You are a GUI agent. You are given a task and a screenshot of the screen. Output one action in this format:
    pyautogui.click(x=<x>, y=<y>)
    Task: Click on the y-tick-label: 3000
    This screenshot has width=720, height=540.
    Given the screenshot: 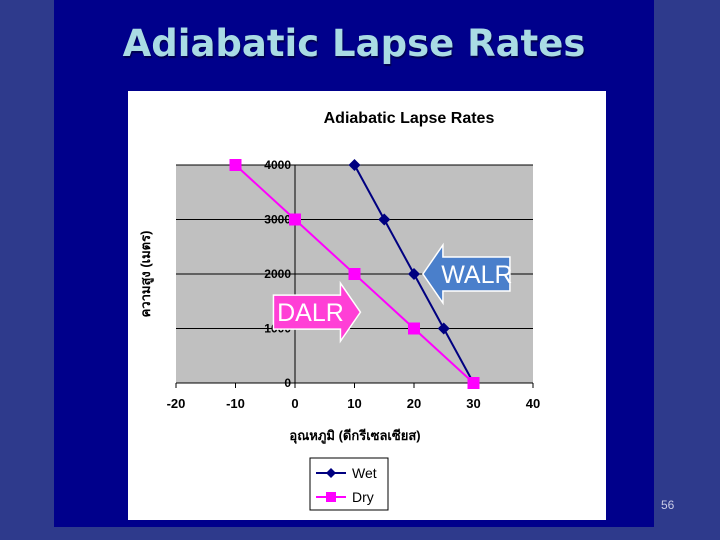 What is the action you would take?
    pyautogui.click(x=277, y=220)
    